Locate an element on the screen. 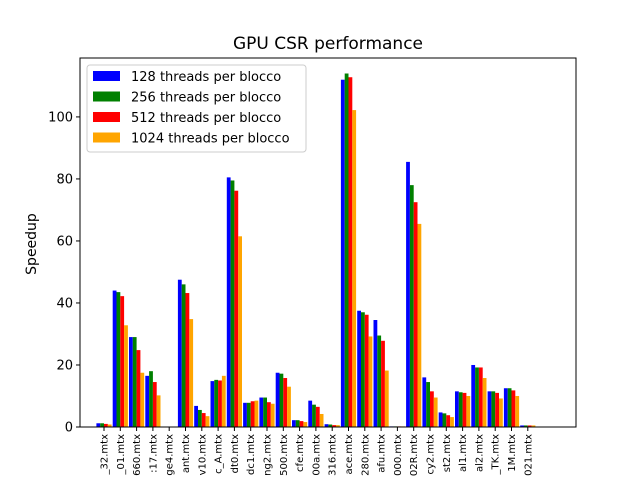 The image size is (640, 480). y-tick-label: 20 is located at coordinates (64, 365).